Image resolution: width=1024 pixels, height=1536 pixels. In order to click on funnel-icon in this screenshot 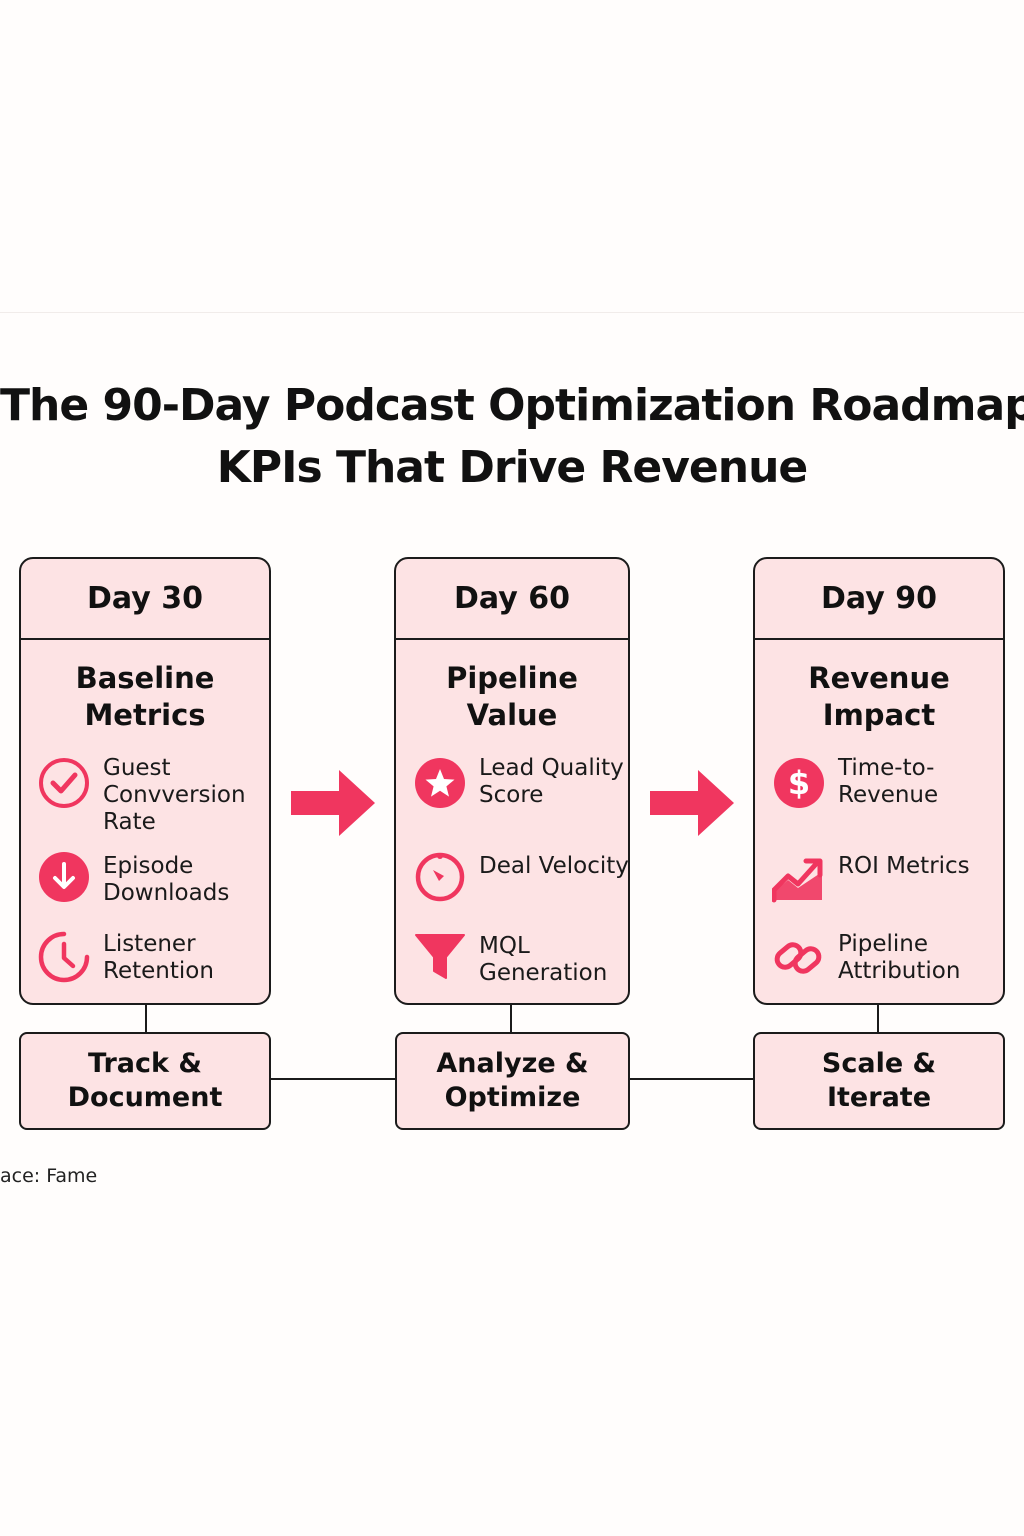, I will do `click(440, 956)`.